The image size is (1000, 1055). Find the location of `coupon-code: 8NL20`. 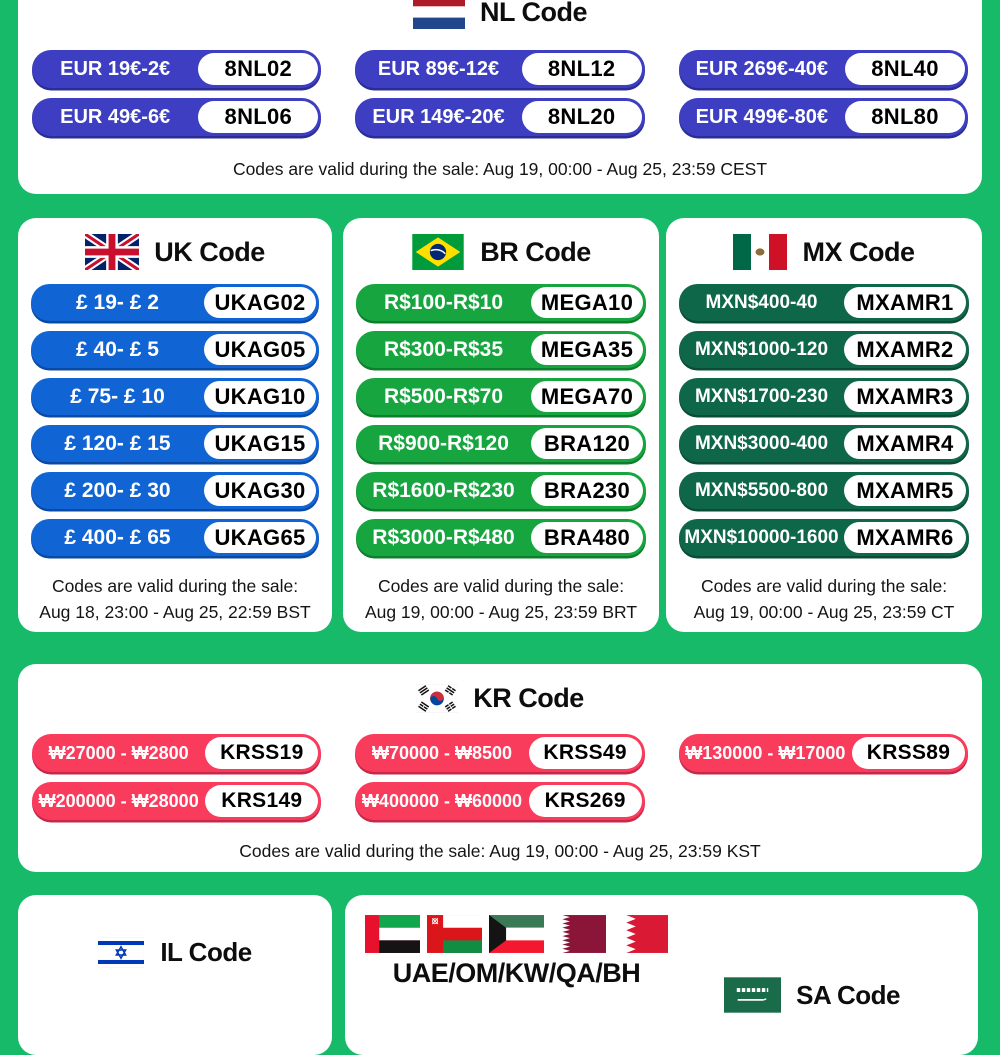

coupon-code: 8NL20 is located at coordinates (581, 117).